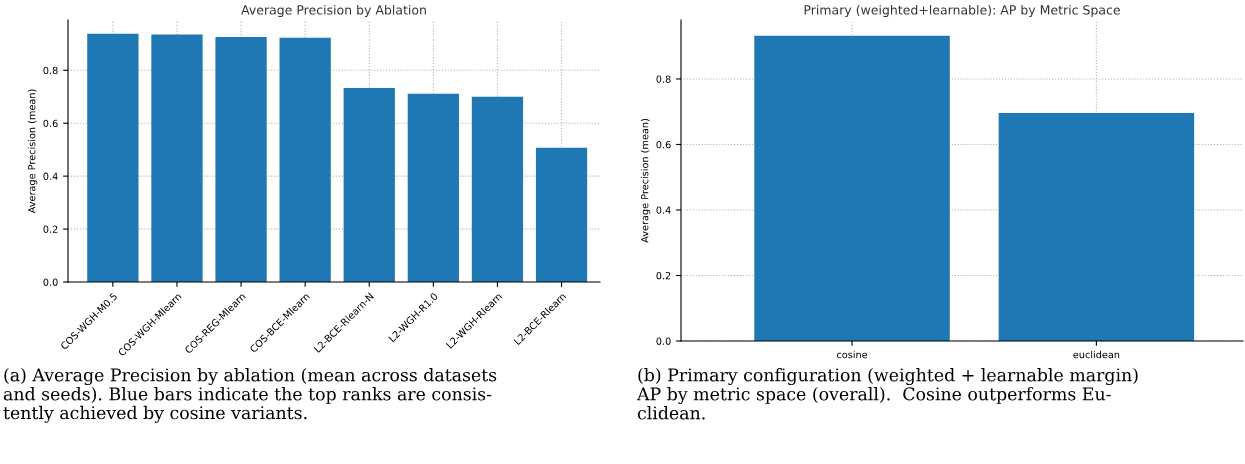 The height and width of the screenshot is (464, 1245). I want to click on text: (b) Primary configuration (weighted + learnable margin) AP by metric space (overall). Cosine outperforms Eu- clidean., so click(887, 394).